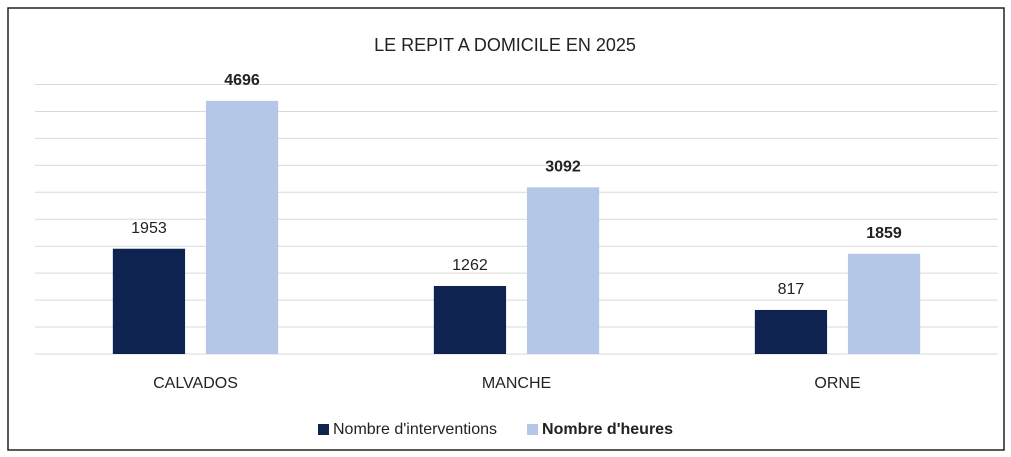  What do you see at coordinates (195, 383) in the screenshot?
I see `x-tick-label: CALVADOS` at bounding box center [195, 383].